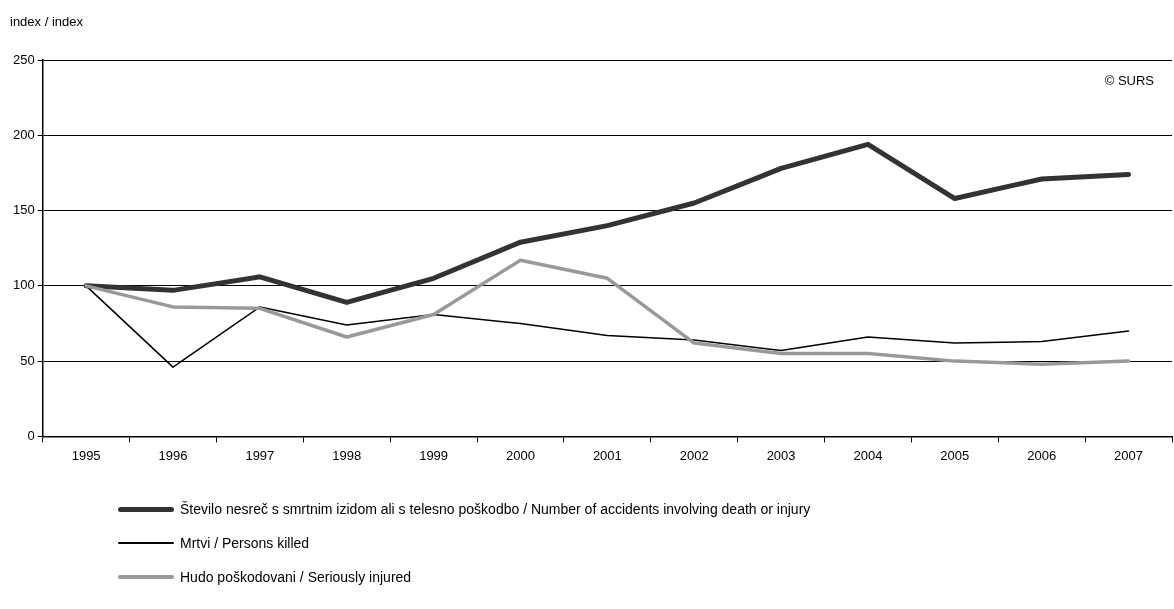 Image resolution: width=1174 pixels, height=609 pixels. I want to click on legend-label: Število nesreč s smrtnim izidom ali s telesno poškodbo / Number of accidents involving death or injury, so click(495, 509).